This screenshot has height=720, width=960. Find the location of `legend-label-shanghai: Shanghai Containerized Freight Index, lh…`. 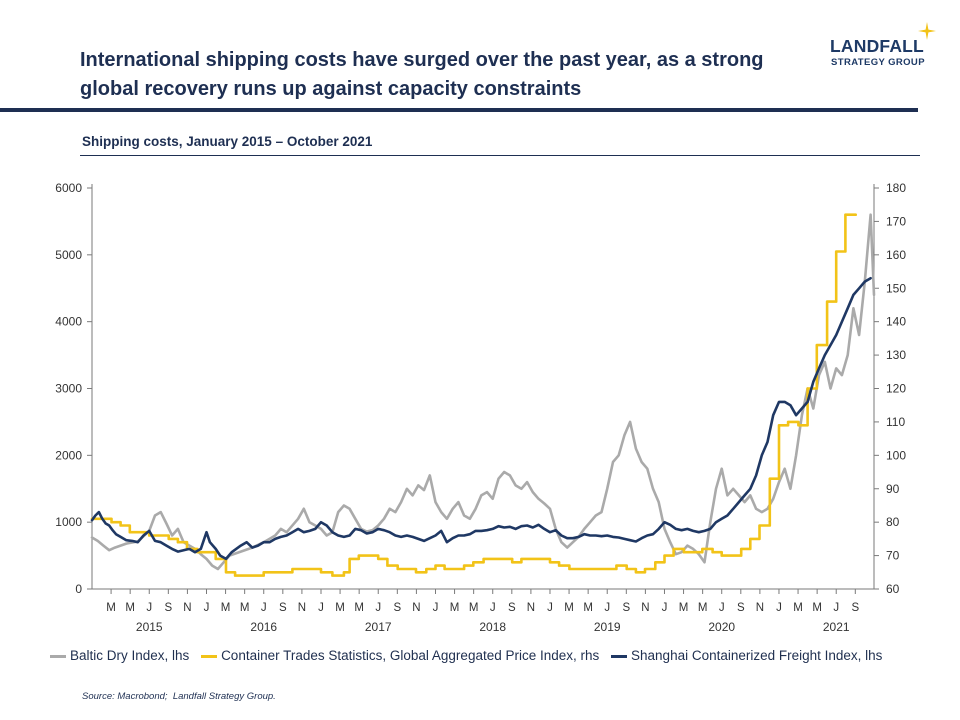

legend-label-shanghai: Shanghai Containerized Freight Index, lh… is located at coordinates (757, 655).